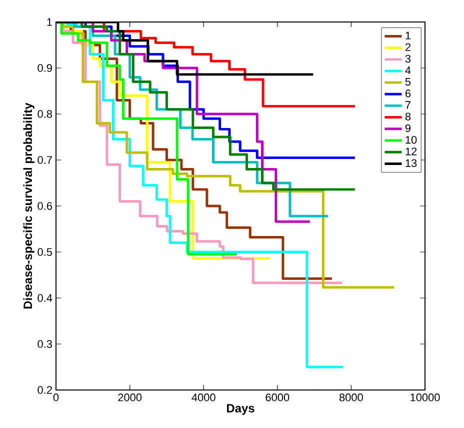 This screenshot has width=464, height=428. I want to click on x-tick-label: 0, so click(56, 398).